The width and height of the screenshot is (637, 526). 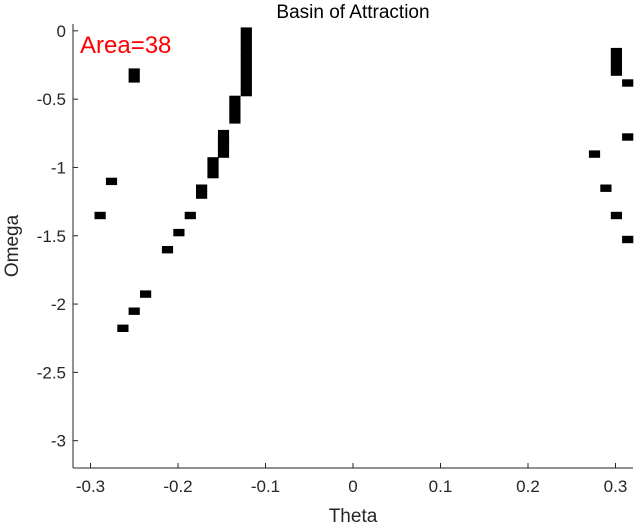 What do you see at coordinates (90, 486) in the screenshot?
I see `x-tick-label: -0.3` at bounding box center [90, 486].